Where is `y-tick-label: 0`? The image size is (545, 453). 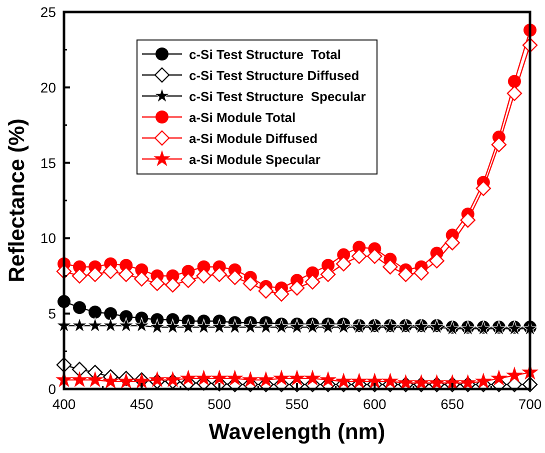 y-tick-label: 0 is located at coordinates (52, 389).